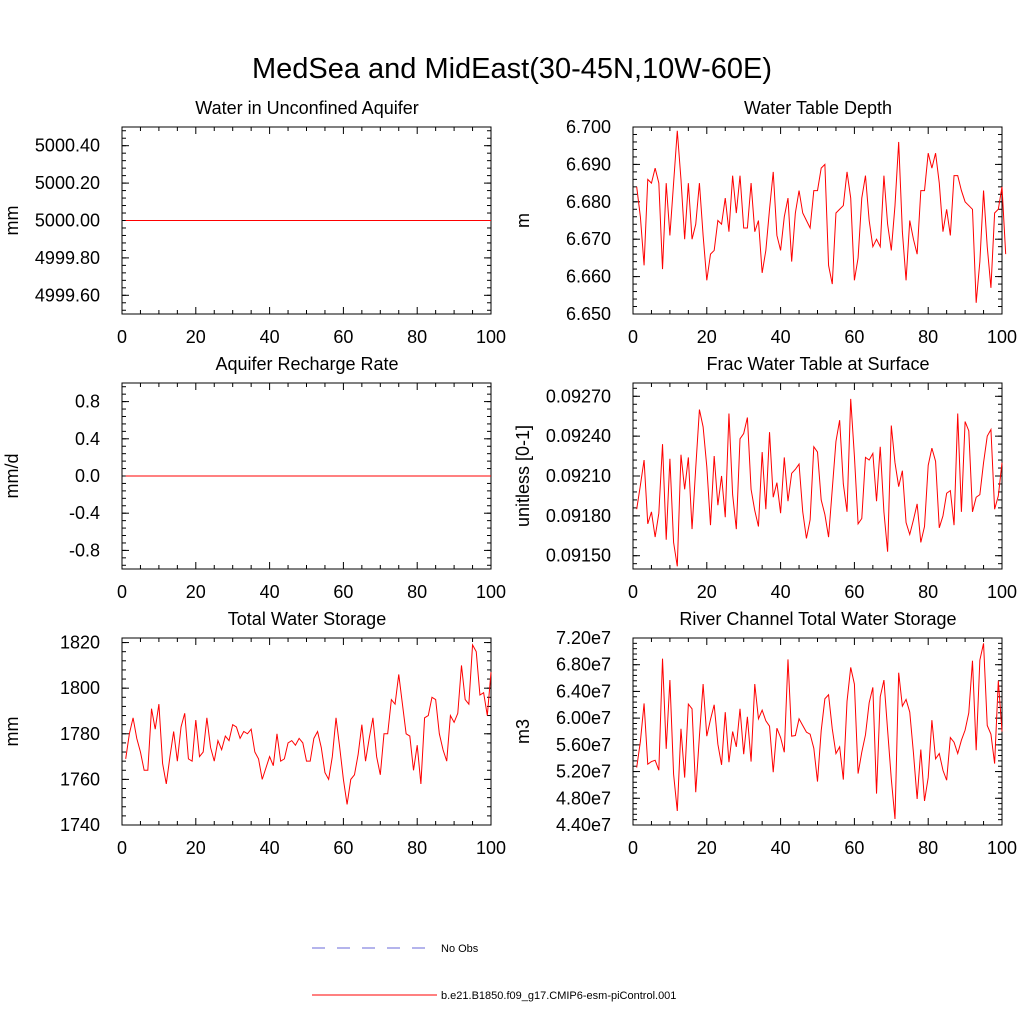 This screenshot has height=1024, width=1024. Describe the element at coordinates (588, 164) in the screenshot. I see `y-tick-label: 6.690` at that location.